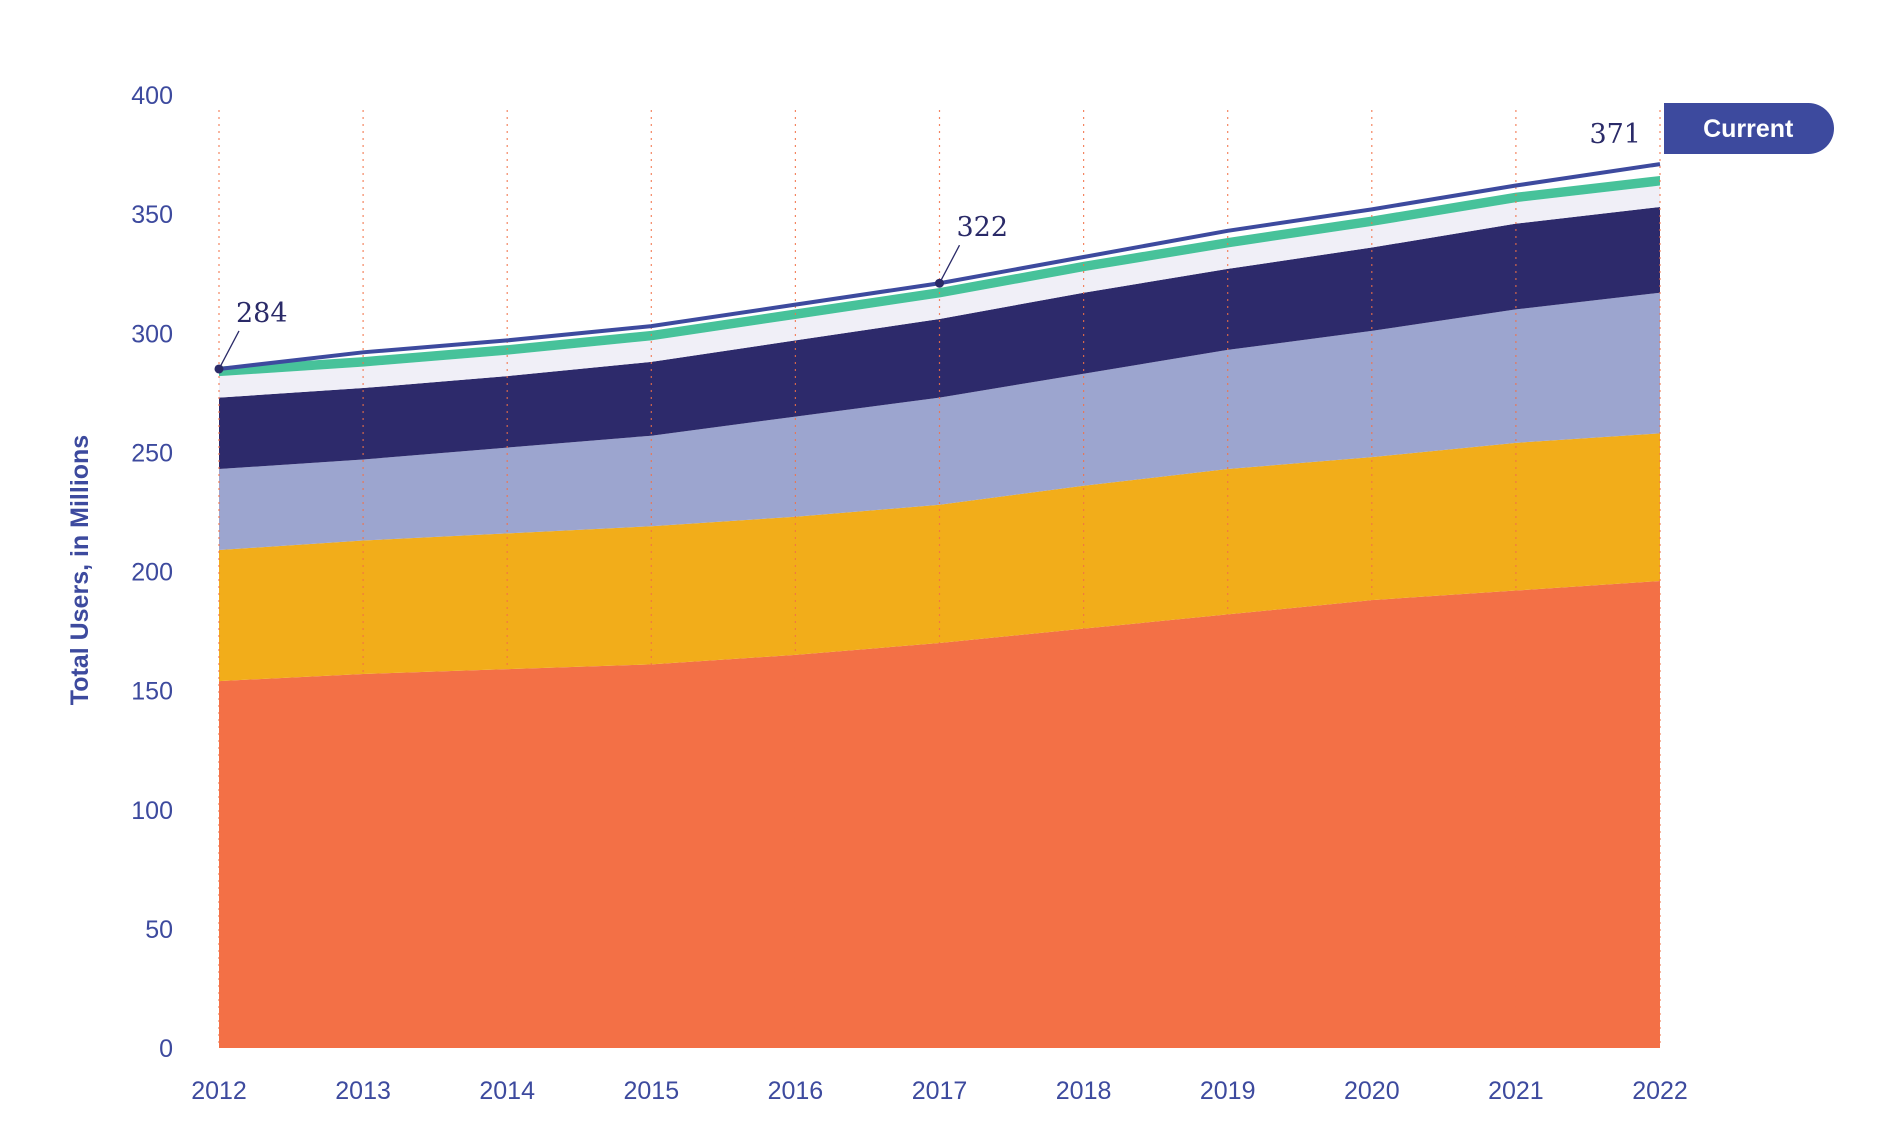  I want to click on y-tick-label-50: 50, so click(159, 930).